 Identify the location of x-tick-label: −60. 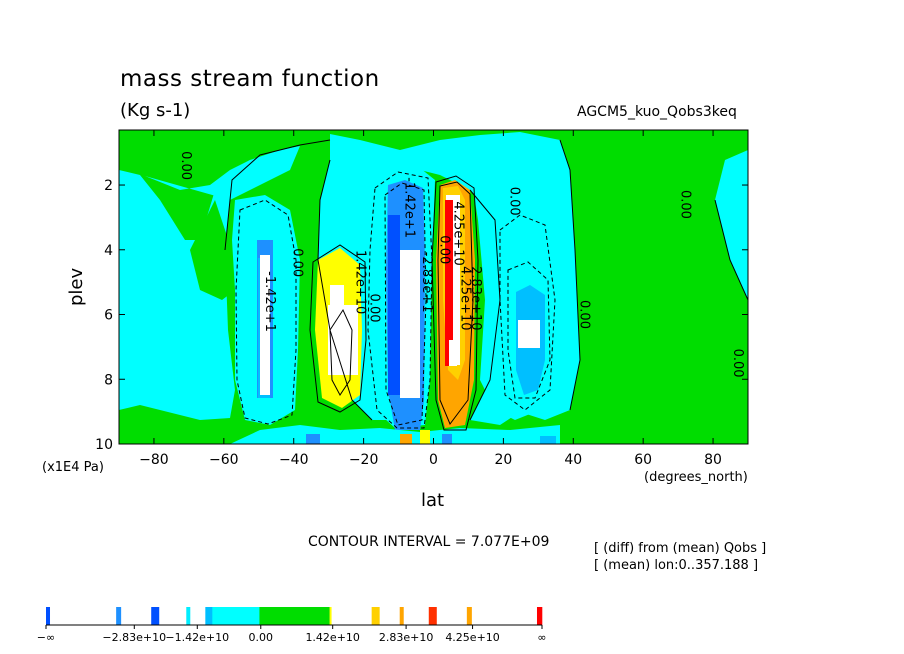
(224, 460).